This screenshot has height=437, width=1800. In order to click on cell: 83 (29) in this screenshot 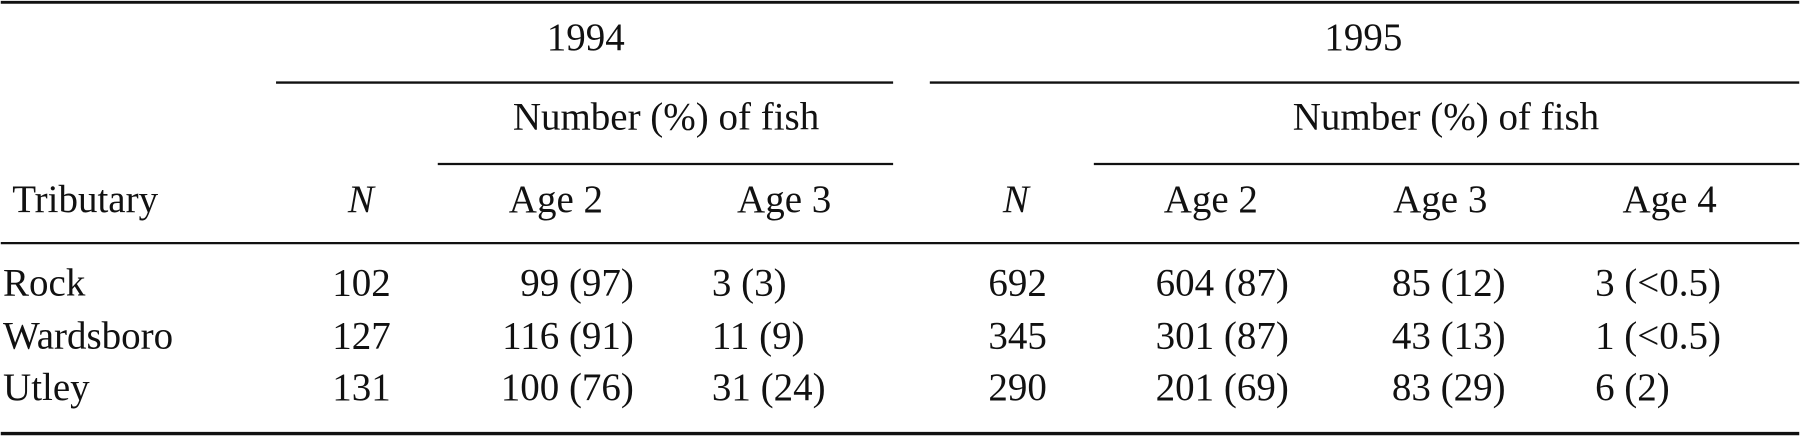, I will do `click(1449, 387)`.